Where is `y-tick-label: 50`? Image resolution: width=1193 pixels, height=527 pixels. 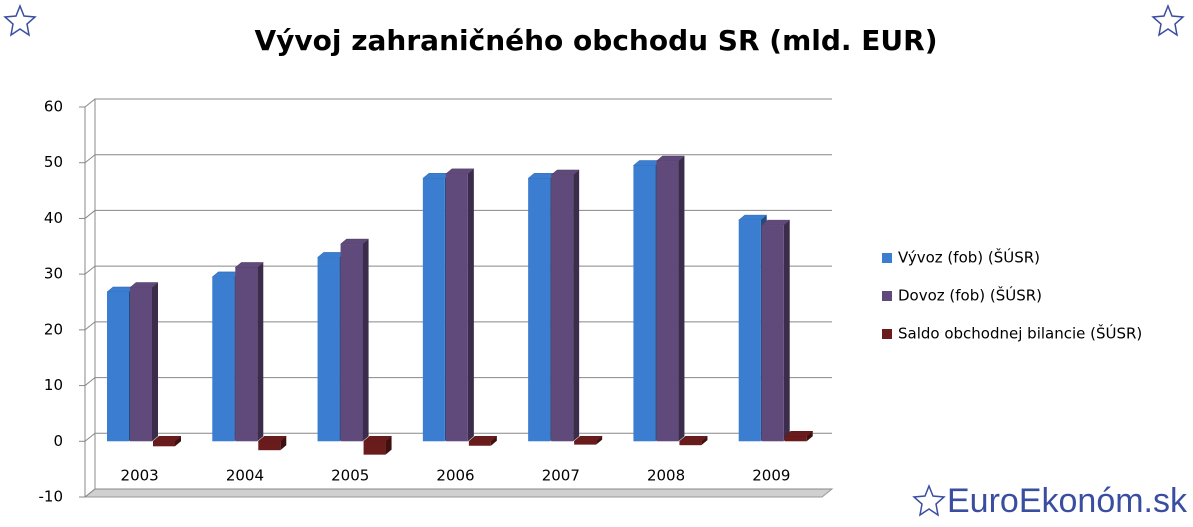
y-tick-label: 50 is located at coordinates (53, 162).